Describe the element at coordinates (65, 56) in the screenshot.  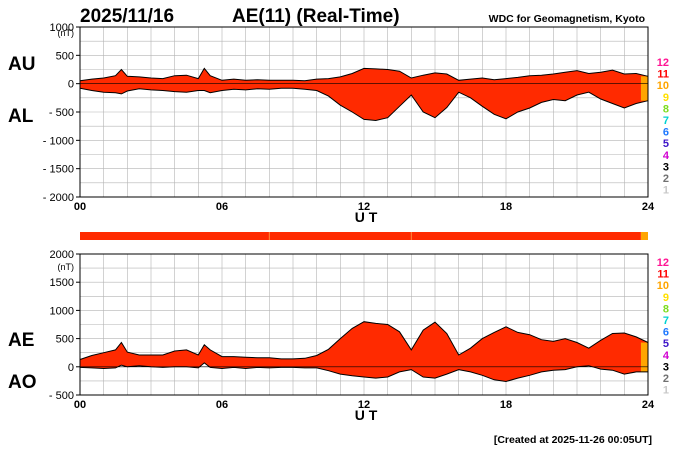
I see `panel1-y-tick-label: 500` at that location.